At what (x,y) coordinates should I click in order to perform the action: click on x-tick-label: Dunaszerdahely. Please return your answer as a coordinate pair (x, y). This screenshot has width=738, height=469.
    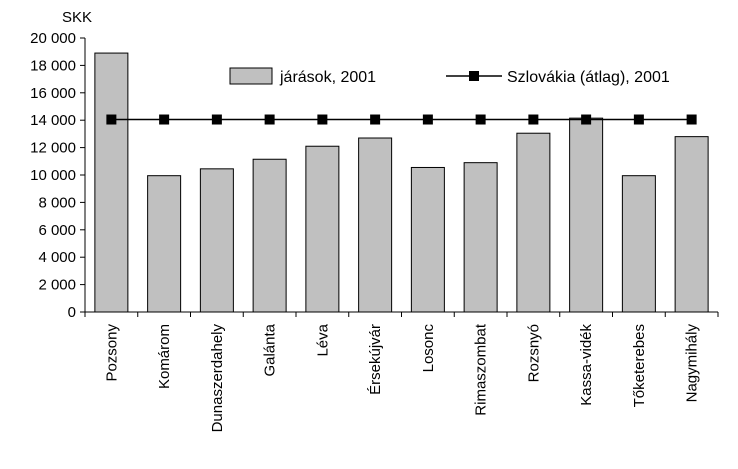
    Looking at the image, I should click on (217, 378).